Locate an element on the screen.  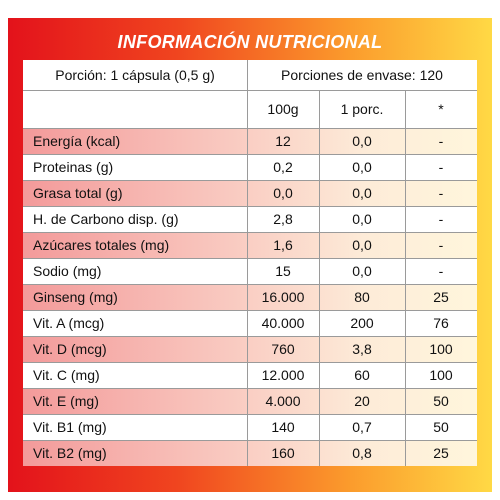
cell-value: 0,2 is located at coordinates (283, 167).